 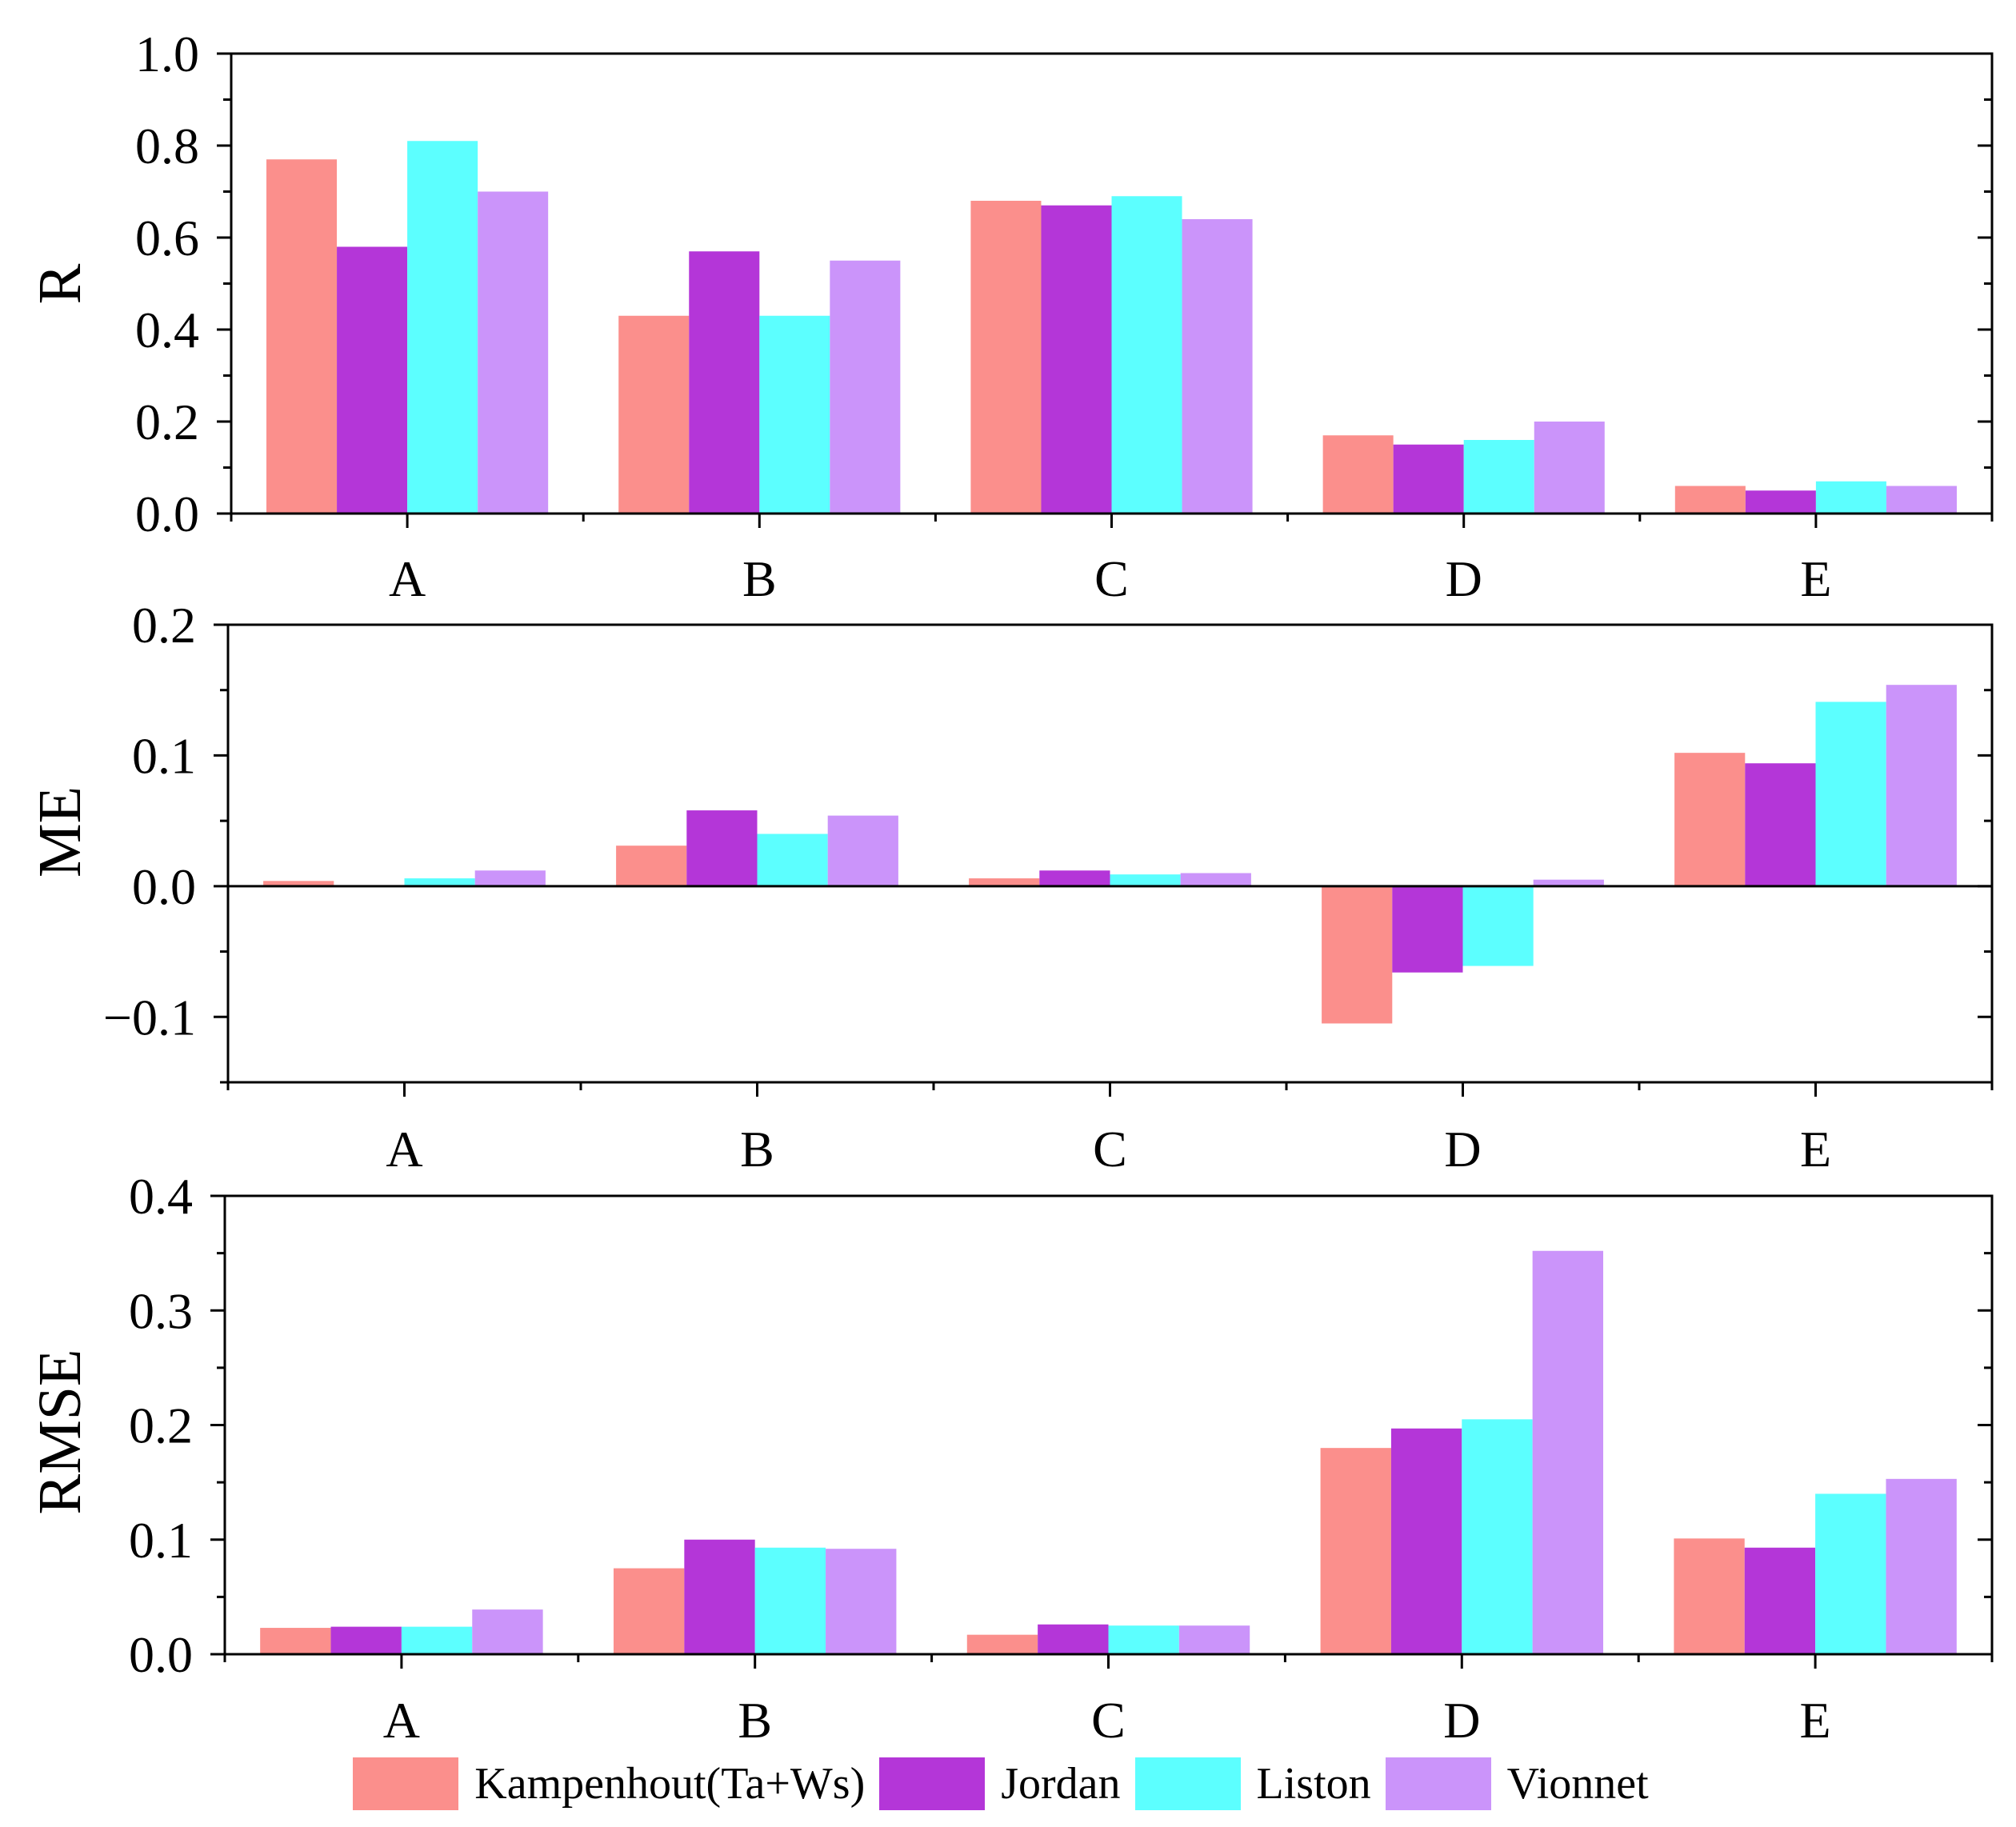 What do you see at coordinates (60, 832) in the screenshot?
I see `y-axis-label-me: ME` at bounding box center [60, 832].